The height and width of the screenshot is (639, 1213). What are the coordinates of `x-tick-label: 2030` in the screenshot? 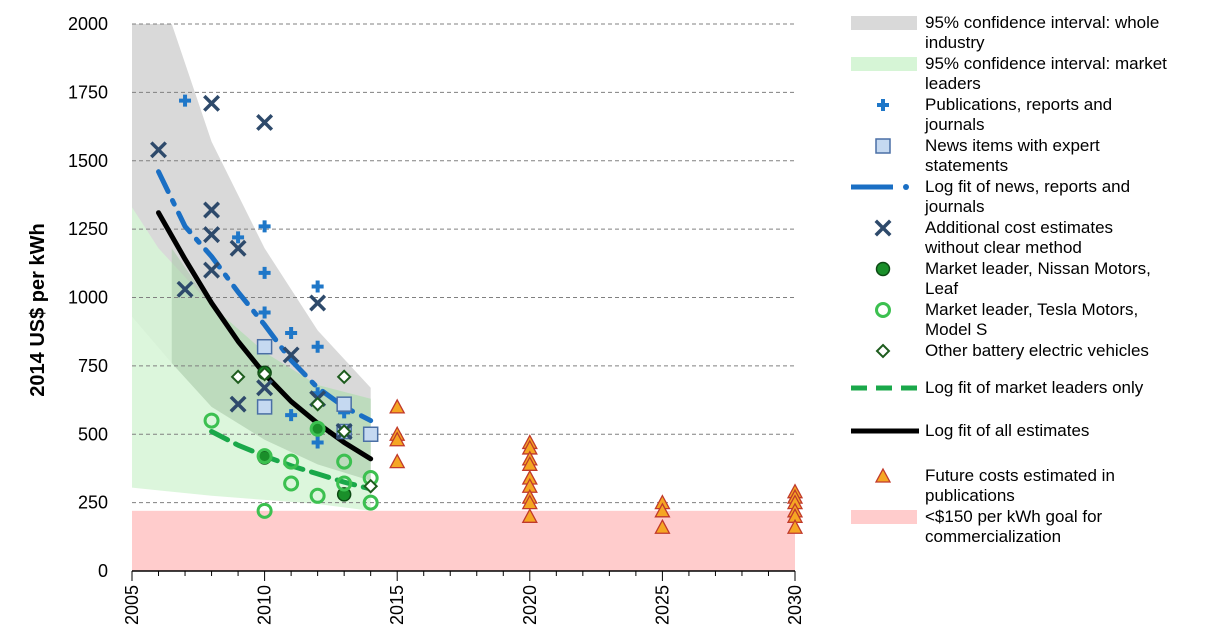 It's located at (795, 605).